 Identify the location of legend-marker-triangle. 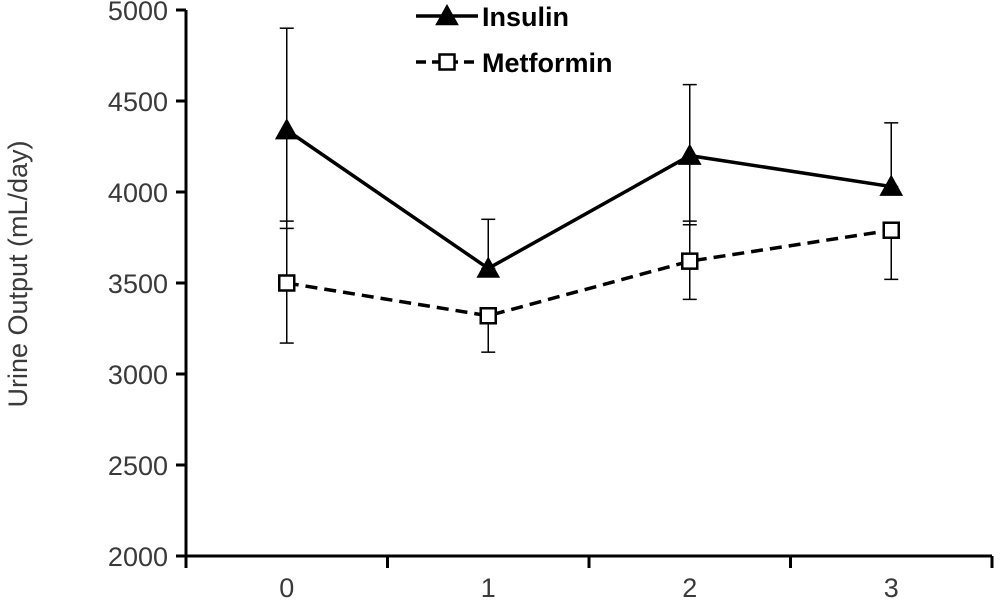
(447, 14).